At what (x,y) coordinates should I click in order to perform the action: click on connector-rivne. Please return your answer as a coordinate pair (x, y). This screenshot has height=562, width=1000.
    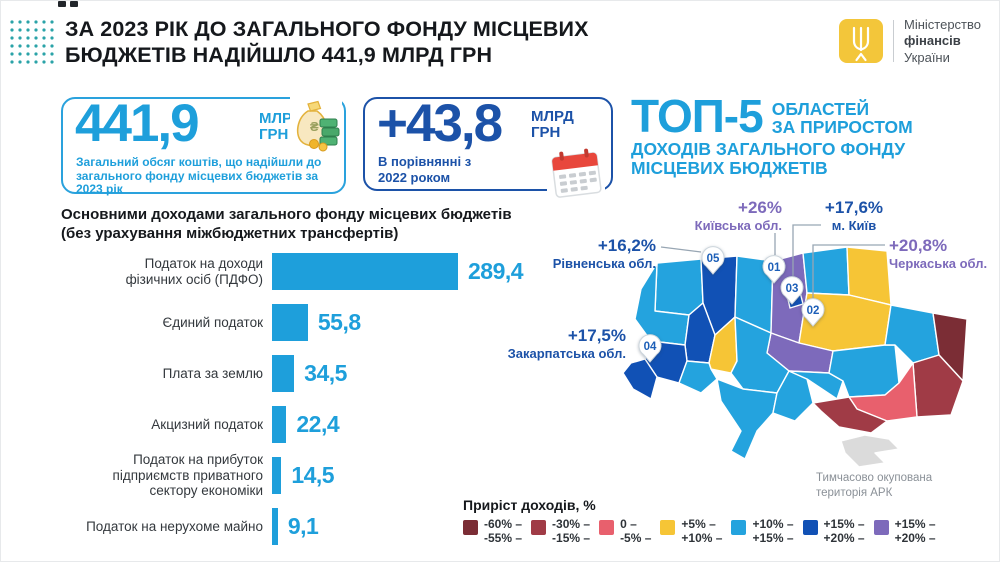
    Looking at the image, I should click on (681, 249).